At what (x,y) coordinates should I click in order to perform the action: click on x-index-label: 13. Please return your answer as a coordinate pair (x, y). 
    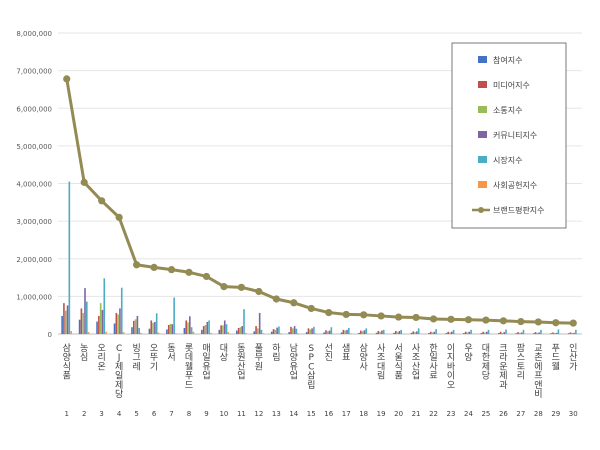
    Looking at the image, I should click on (276, 414).